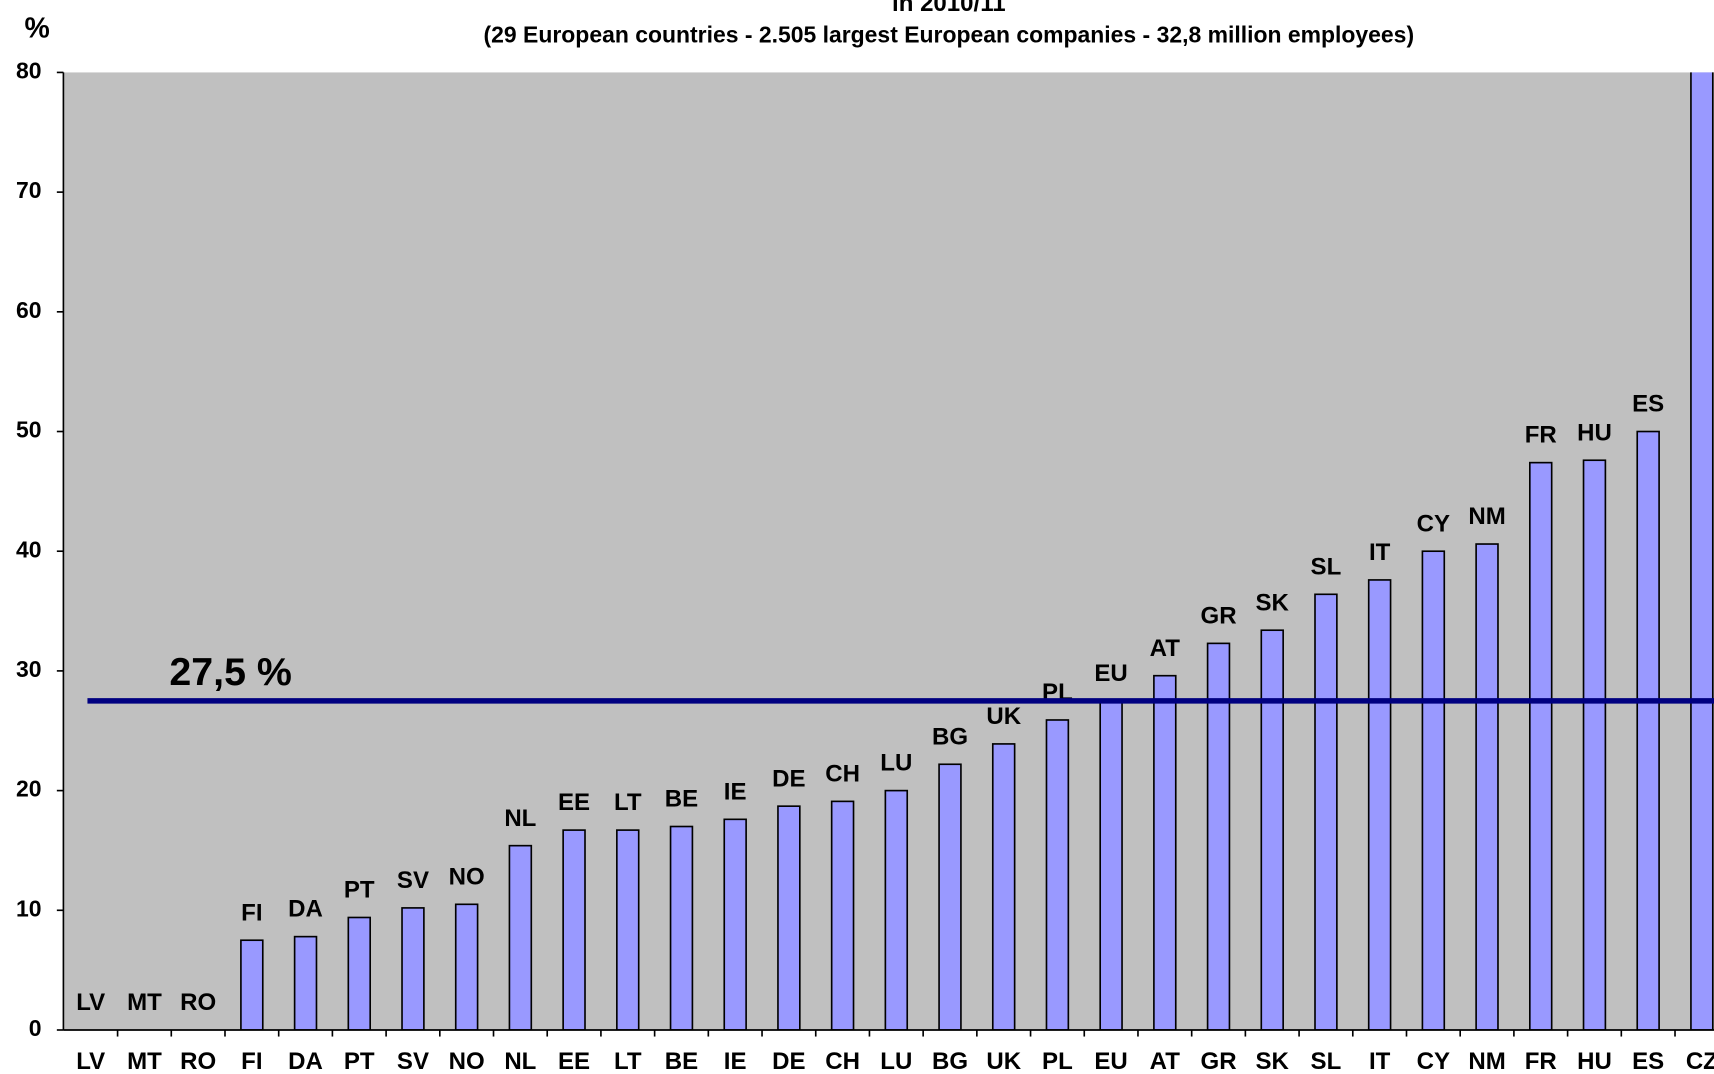 The height and width of the screenshot is (1074, 1714). I want to click on bar-label: IE, so click(735, 791).